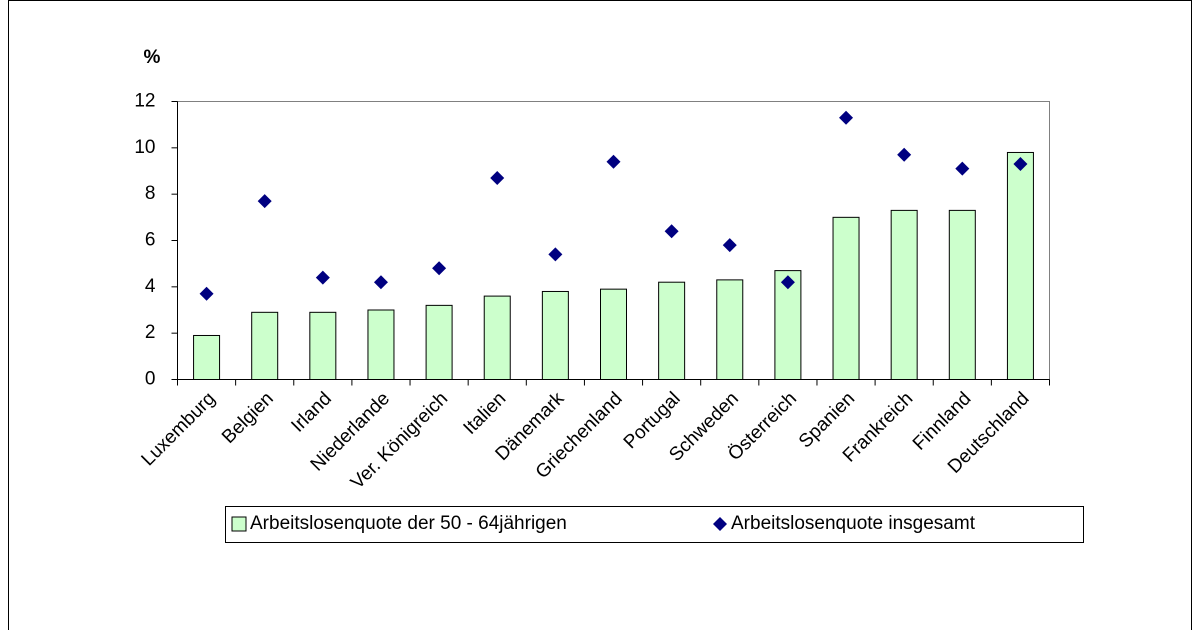  What do you see at coordinates (150, 240) in the screenshot?
I see `y-tick-label: 6` at bounding box center [150, 240].